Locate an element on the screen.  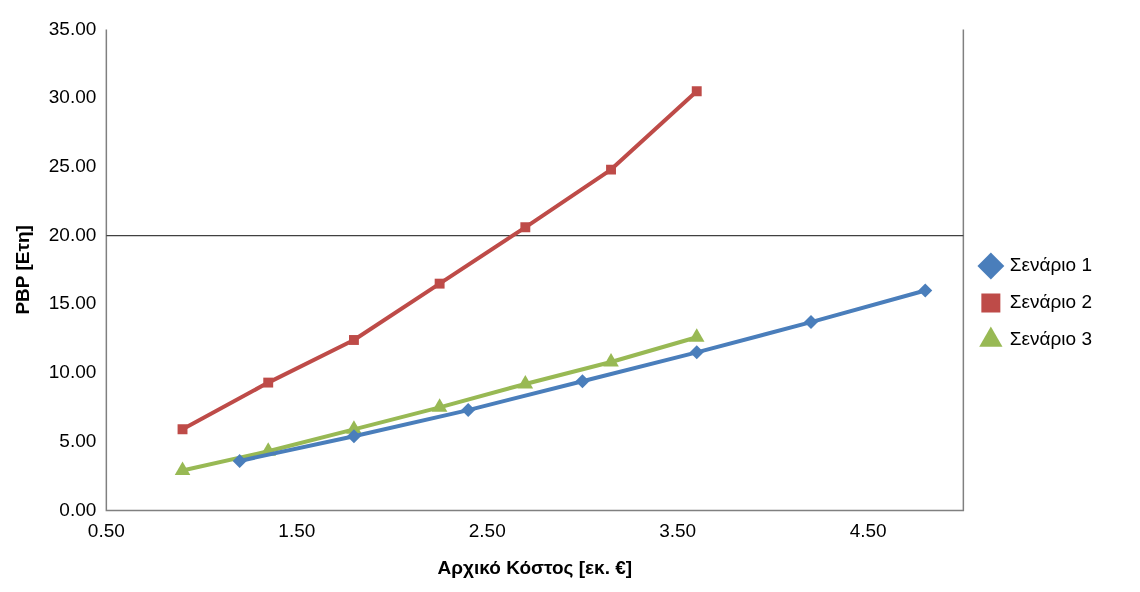
y-tick-label: 30.00 is located at coordinates (72, 97).